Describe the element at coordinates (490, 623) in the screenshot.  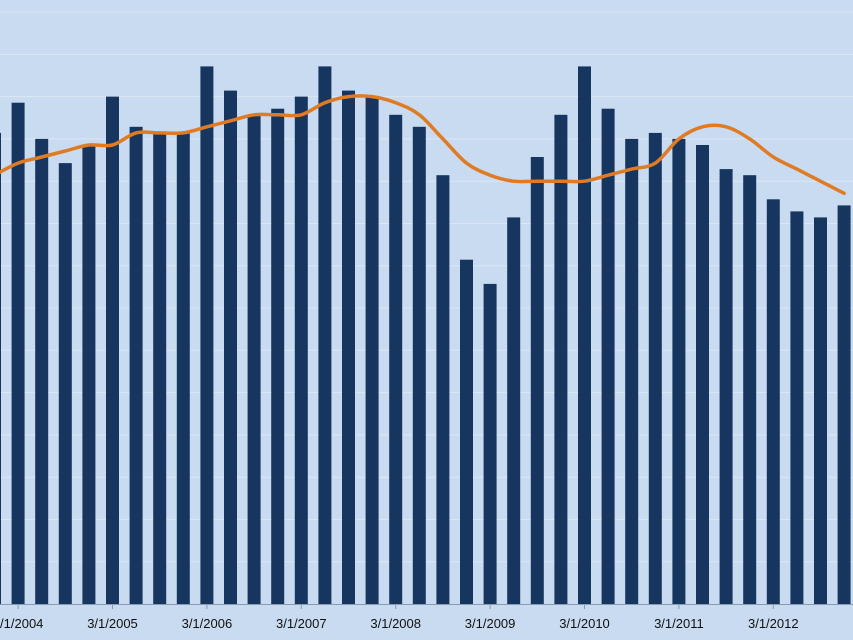
I see `x-tick-label: 3/1/2009` at that location.